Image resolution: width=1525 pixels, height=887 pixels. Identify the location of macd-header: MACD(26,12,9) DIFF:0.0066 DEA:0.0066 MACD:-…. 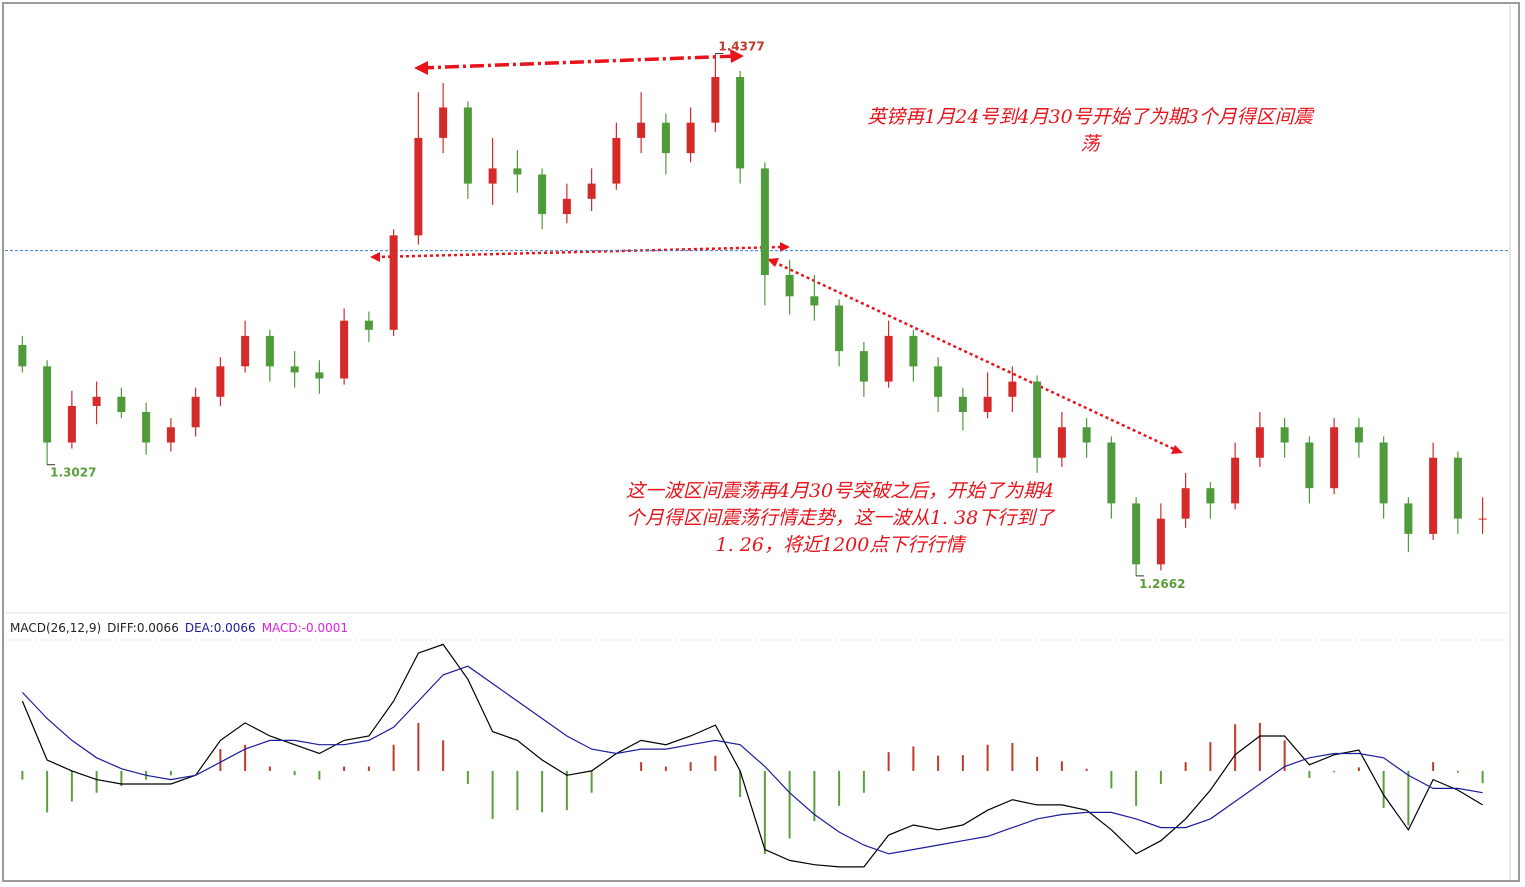
(179, 628).